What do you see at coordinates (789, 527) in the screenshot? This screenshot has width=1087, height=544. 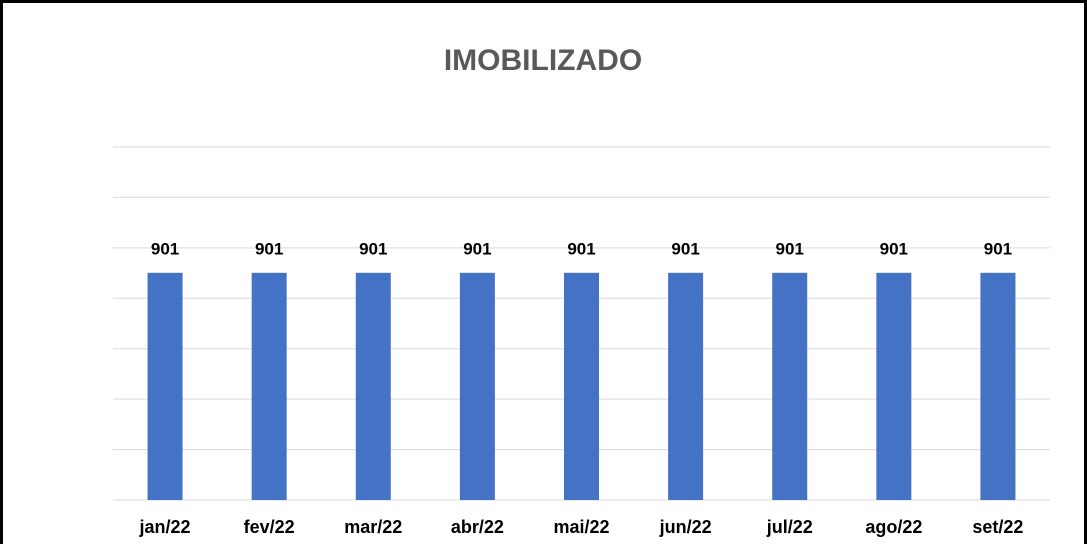 I see `x-tick-label: jul/22` at bounding box center [789, 527].